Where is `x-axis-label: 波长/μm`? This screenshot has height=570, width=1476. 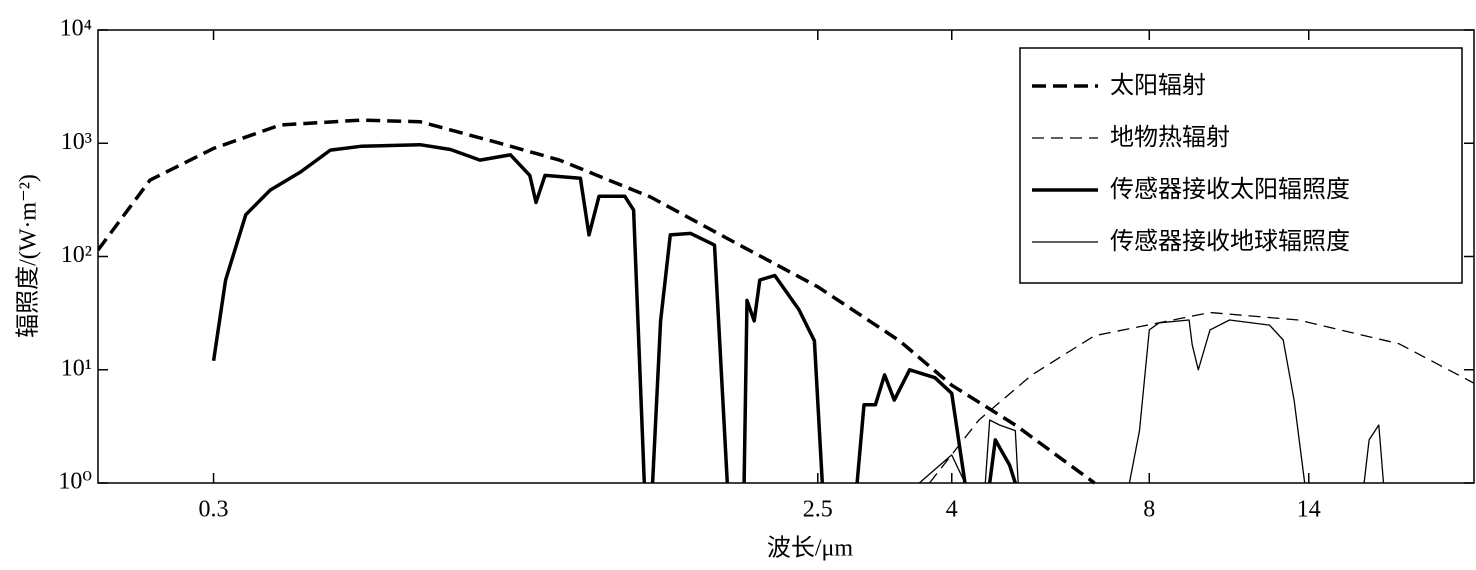
x-axis-label: 波长/μm is located at coordinates (810, 548).